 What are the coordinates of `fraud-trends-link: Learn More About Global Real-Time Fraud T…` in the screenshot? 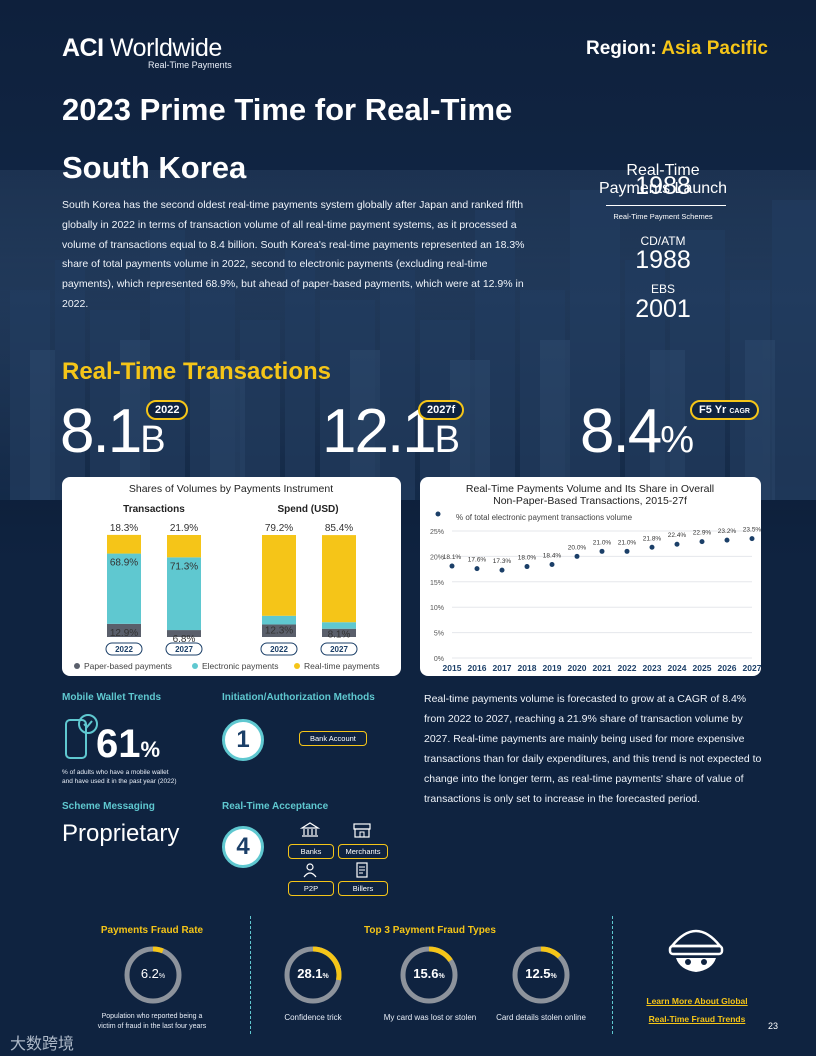 It's located at (697, 1010).